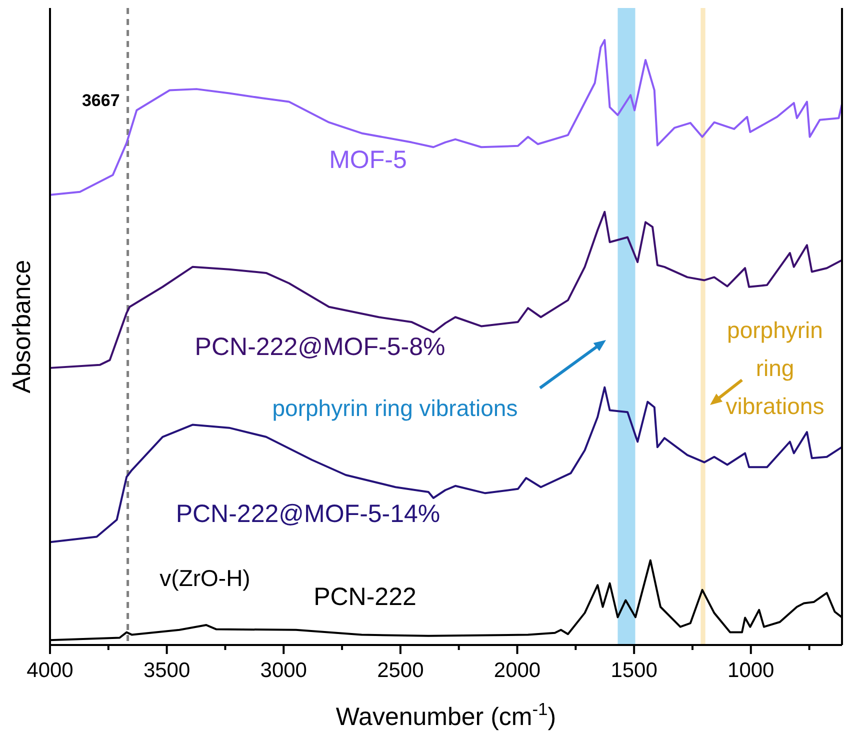 The width and height of the screenshot is (849, 737). Describe the element at coordinates (395, 408) in the screenshot. I see `annotation: porphyrin ring vibrations` at that location.